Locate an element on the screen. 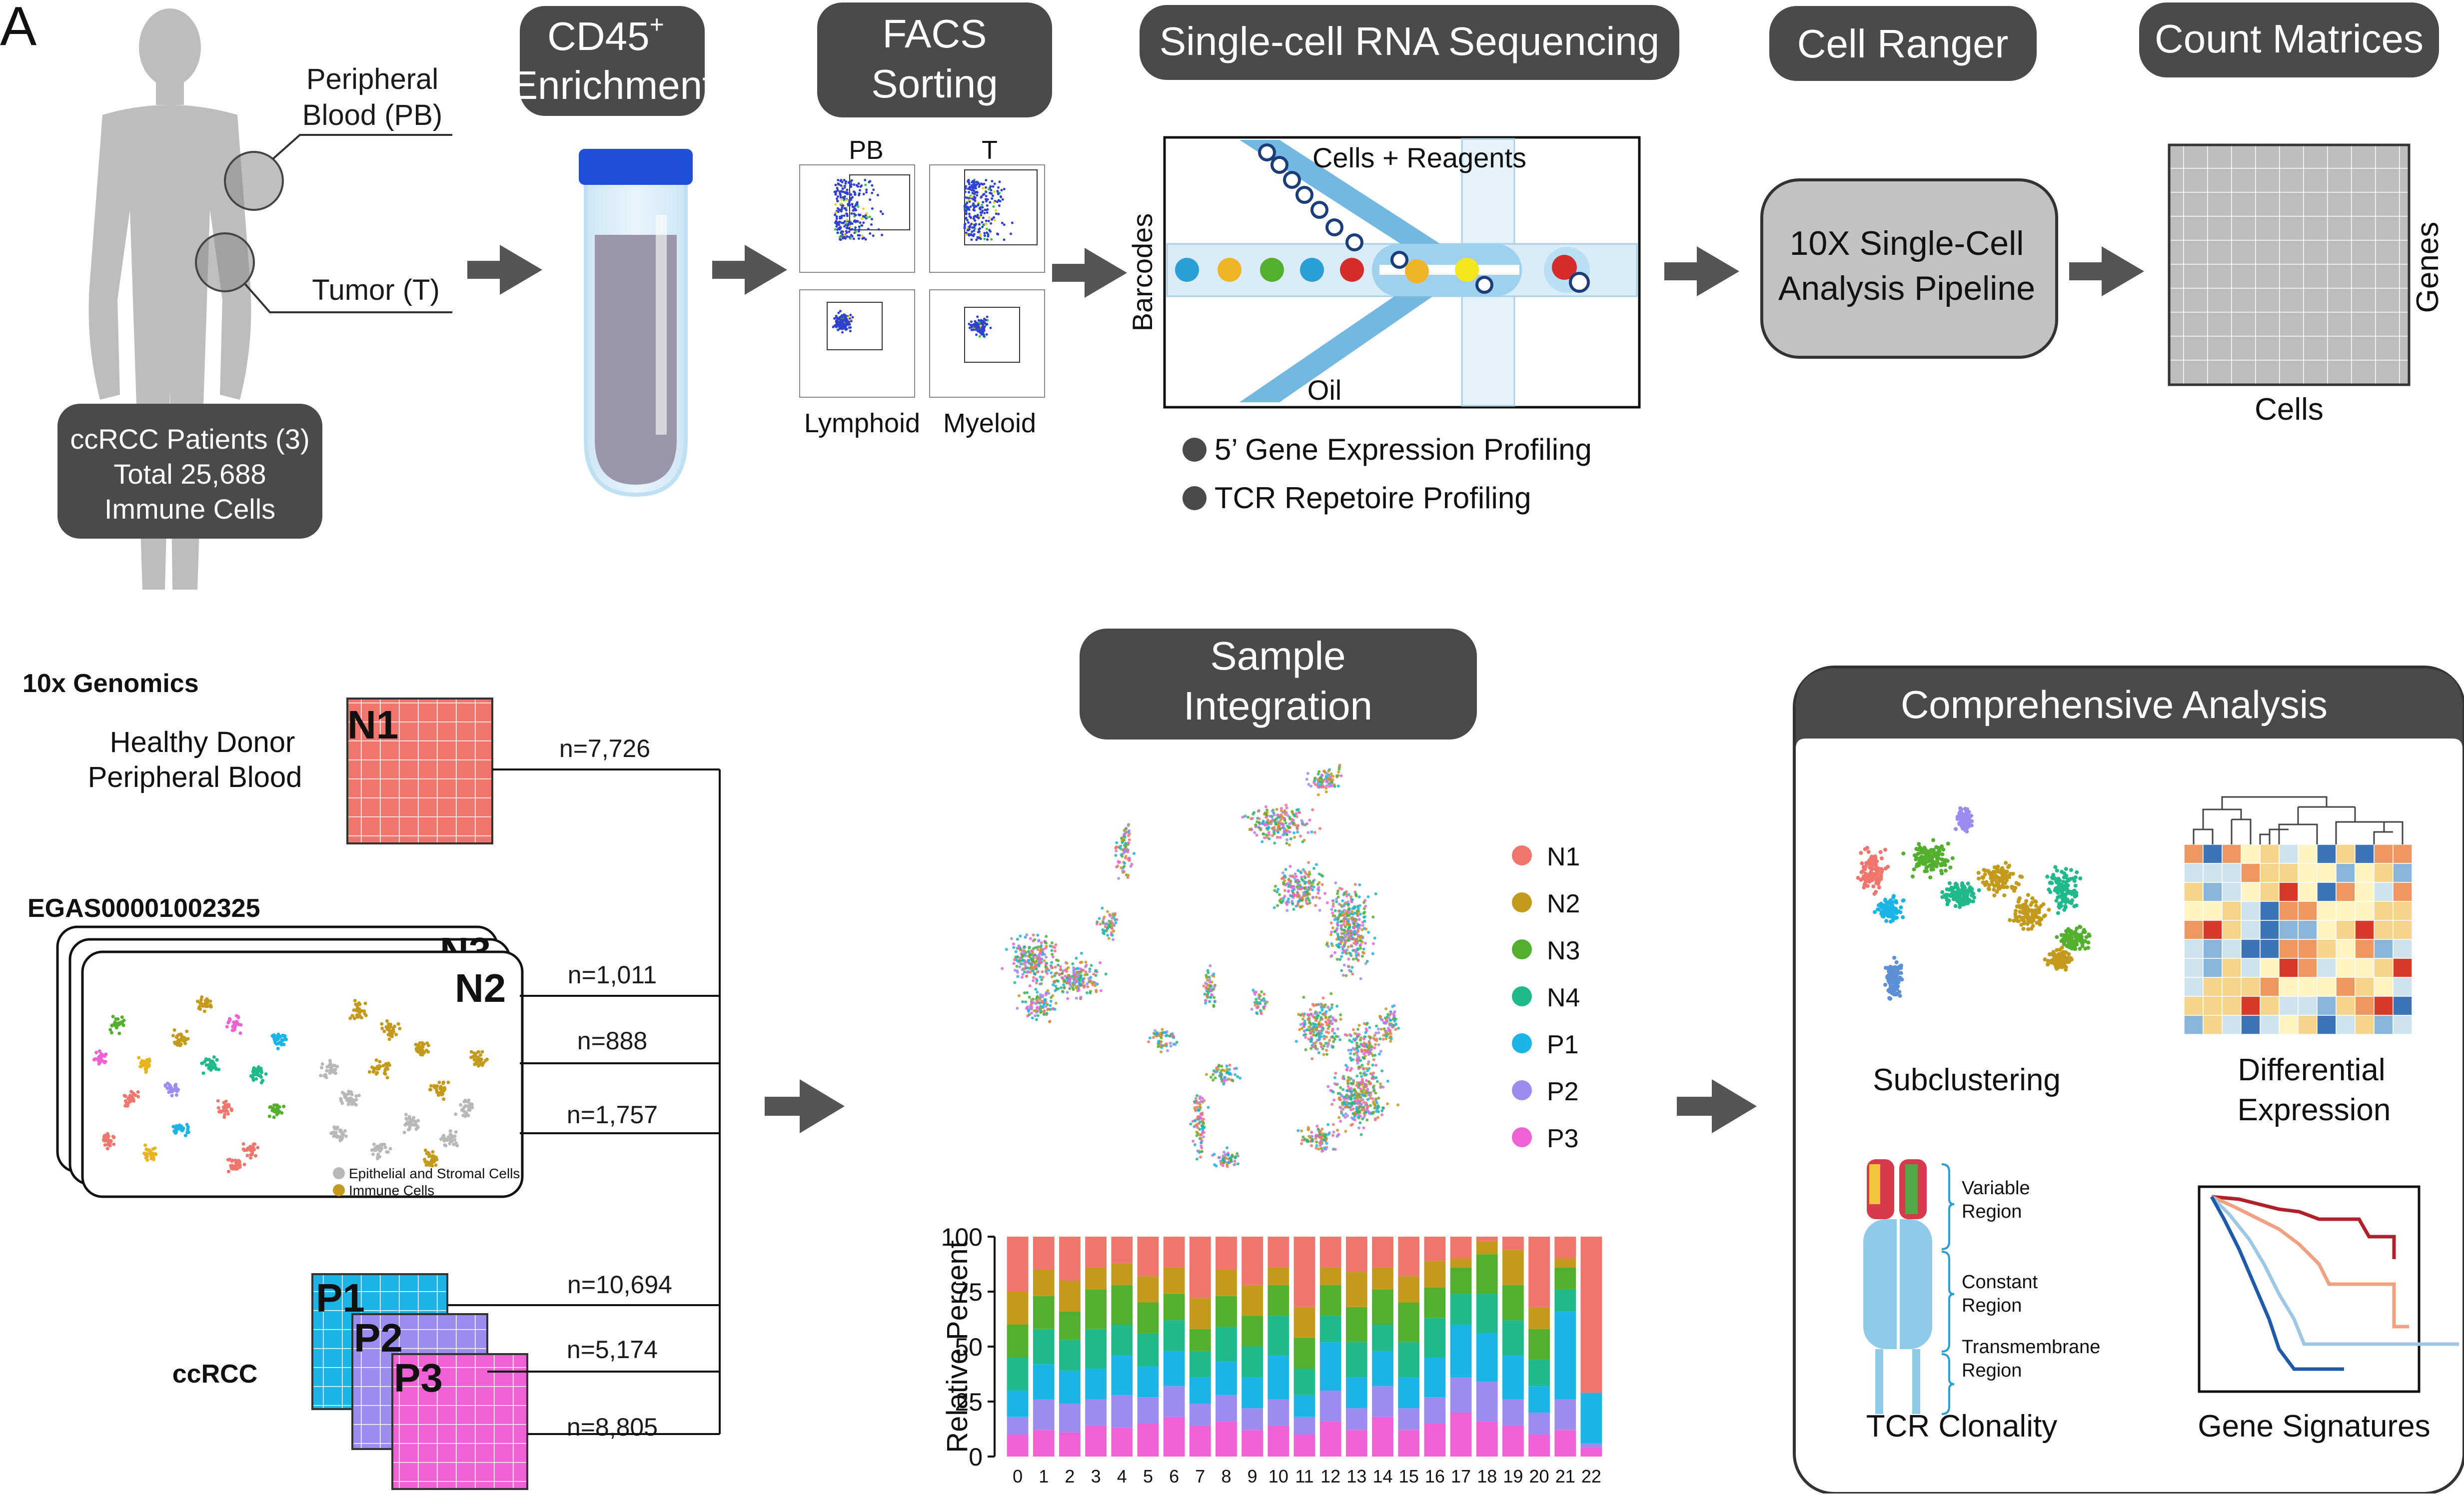  x-tick-label: 9 is located at coordinates (1252, 1477).